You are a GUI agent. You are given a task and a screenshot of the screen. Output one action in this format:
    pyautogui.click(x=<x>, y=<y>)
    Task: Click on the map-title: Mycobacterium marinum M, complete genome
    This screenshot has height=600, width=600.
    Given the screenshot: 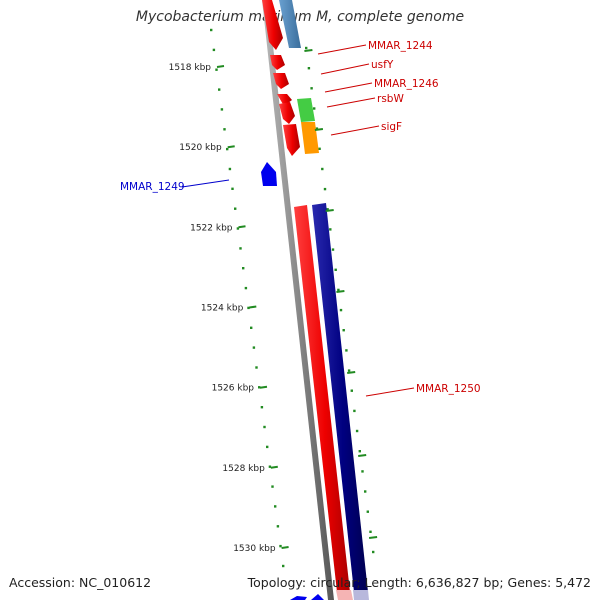 What is the action you would take?
    pyautogui.click(x=300, y=17)
    